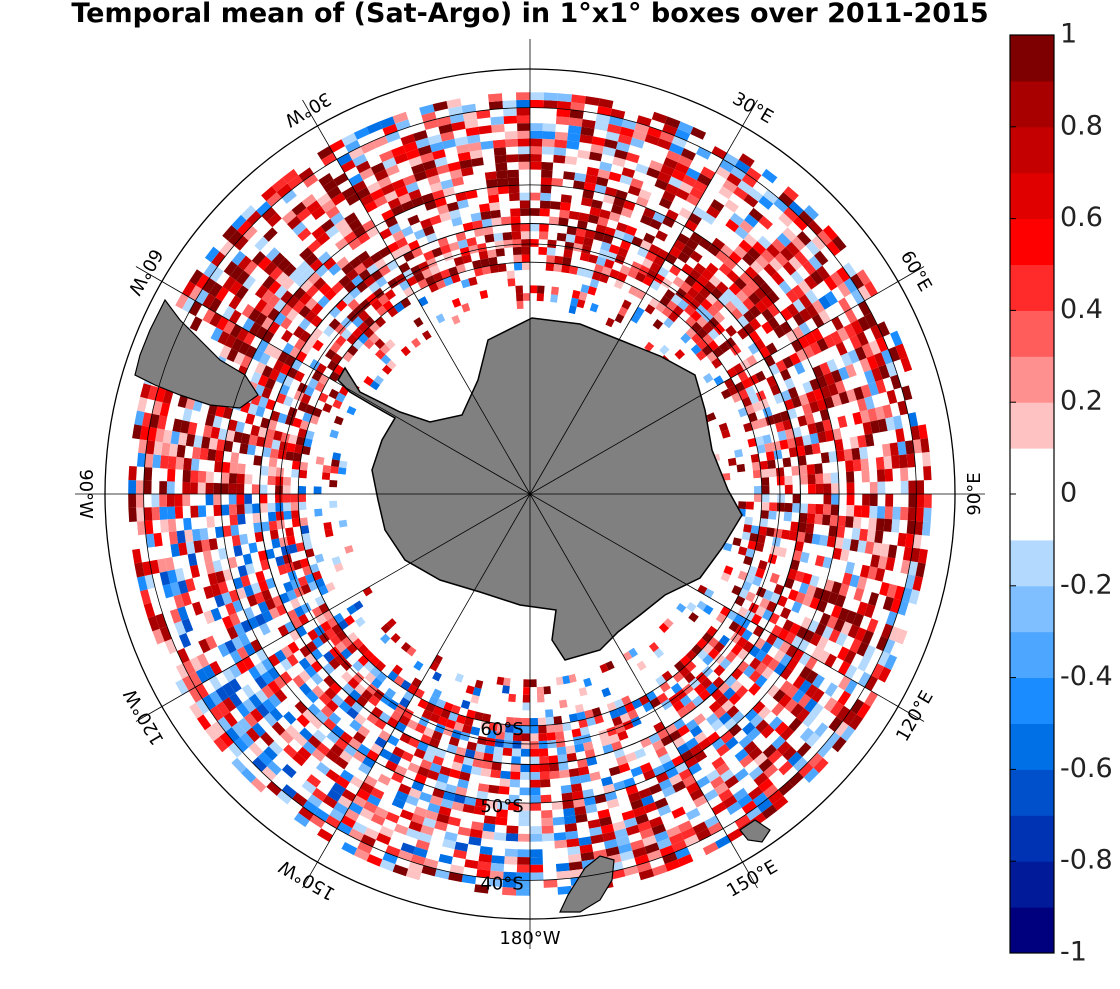 The width and height of the screenshot is (1120, 989). What do you see at coordinates (1086, 584) in the screenshot?
I see `colorbar-tick-label: -0.2` at bounding box center [1086, 584].